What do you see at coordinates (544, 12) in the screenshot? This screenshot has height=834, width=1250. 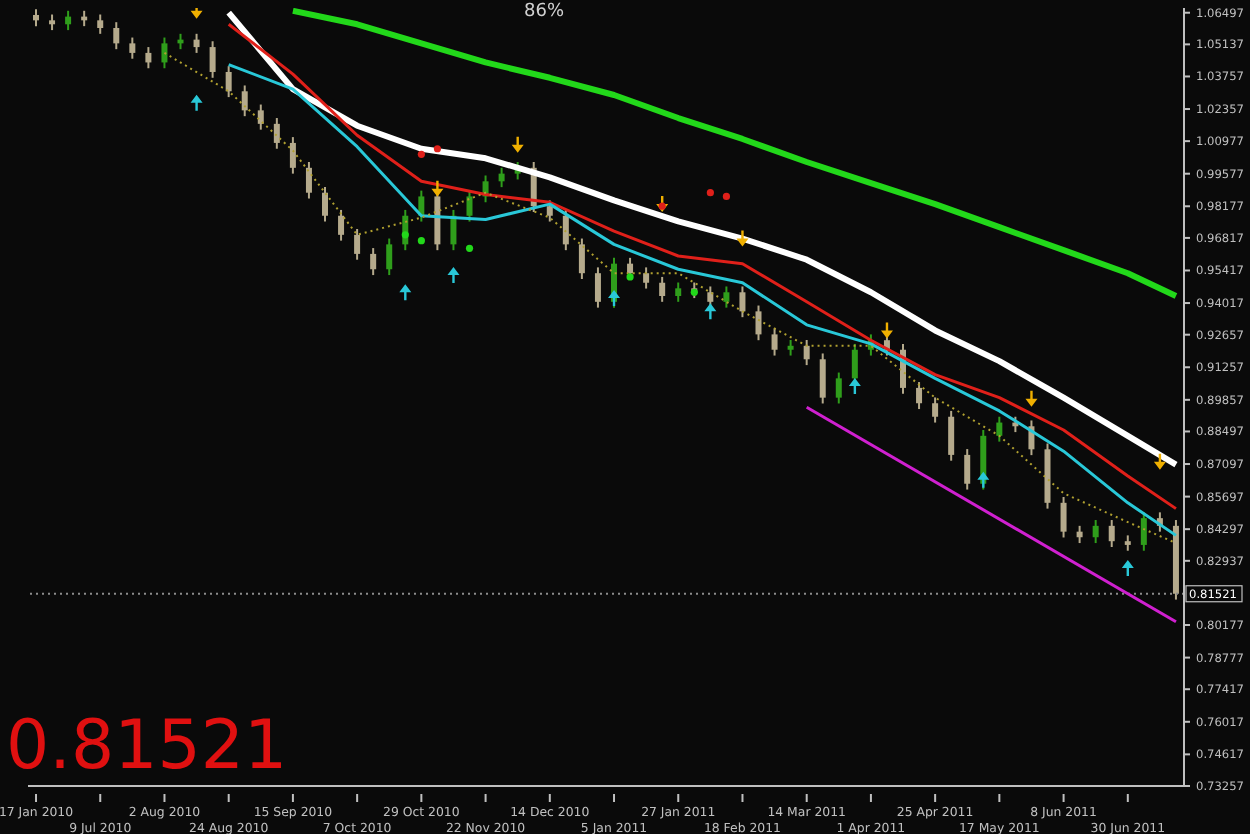 I see `annotation: 86%` at bounding box center [544, 12].